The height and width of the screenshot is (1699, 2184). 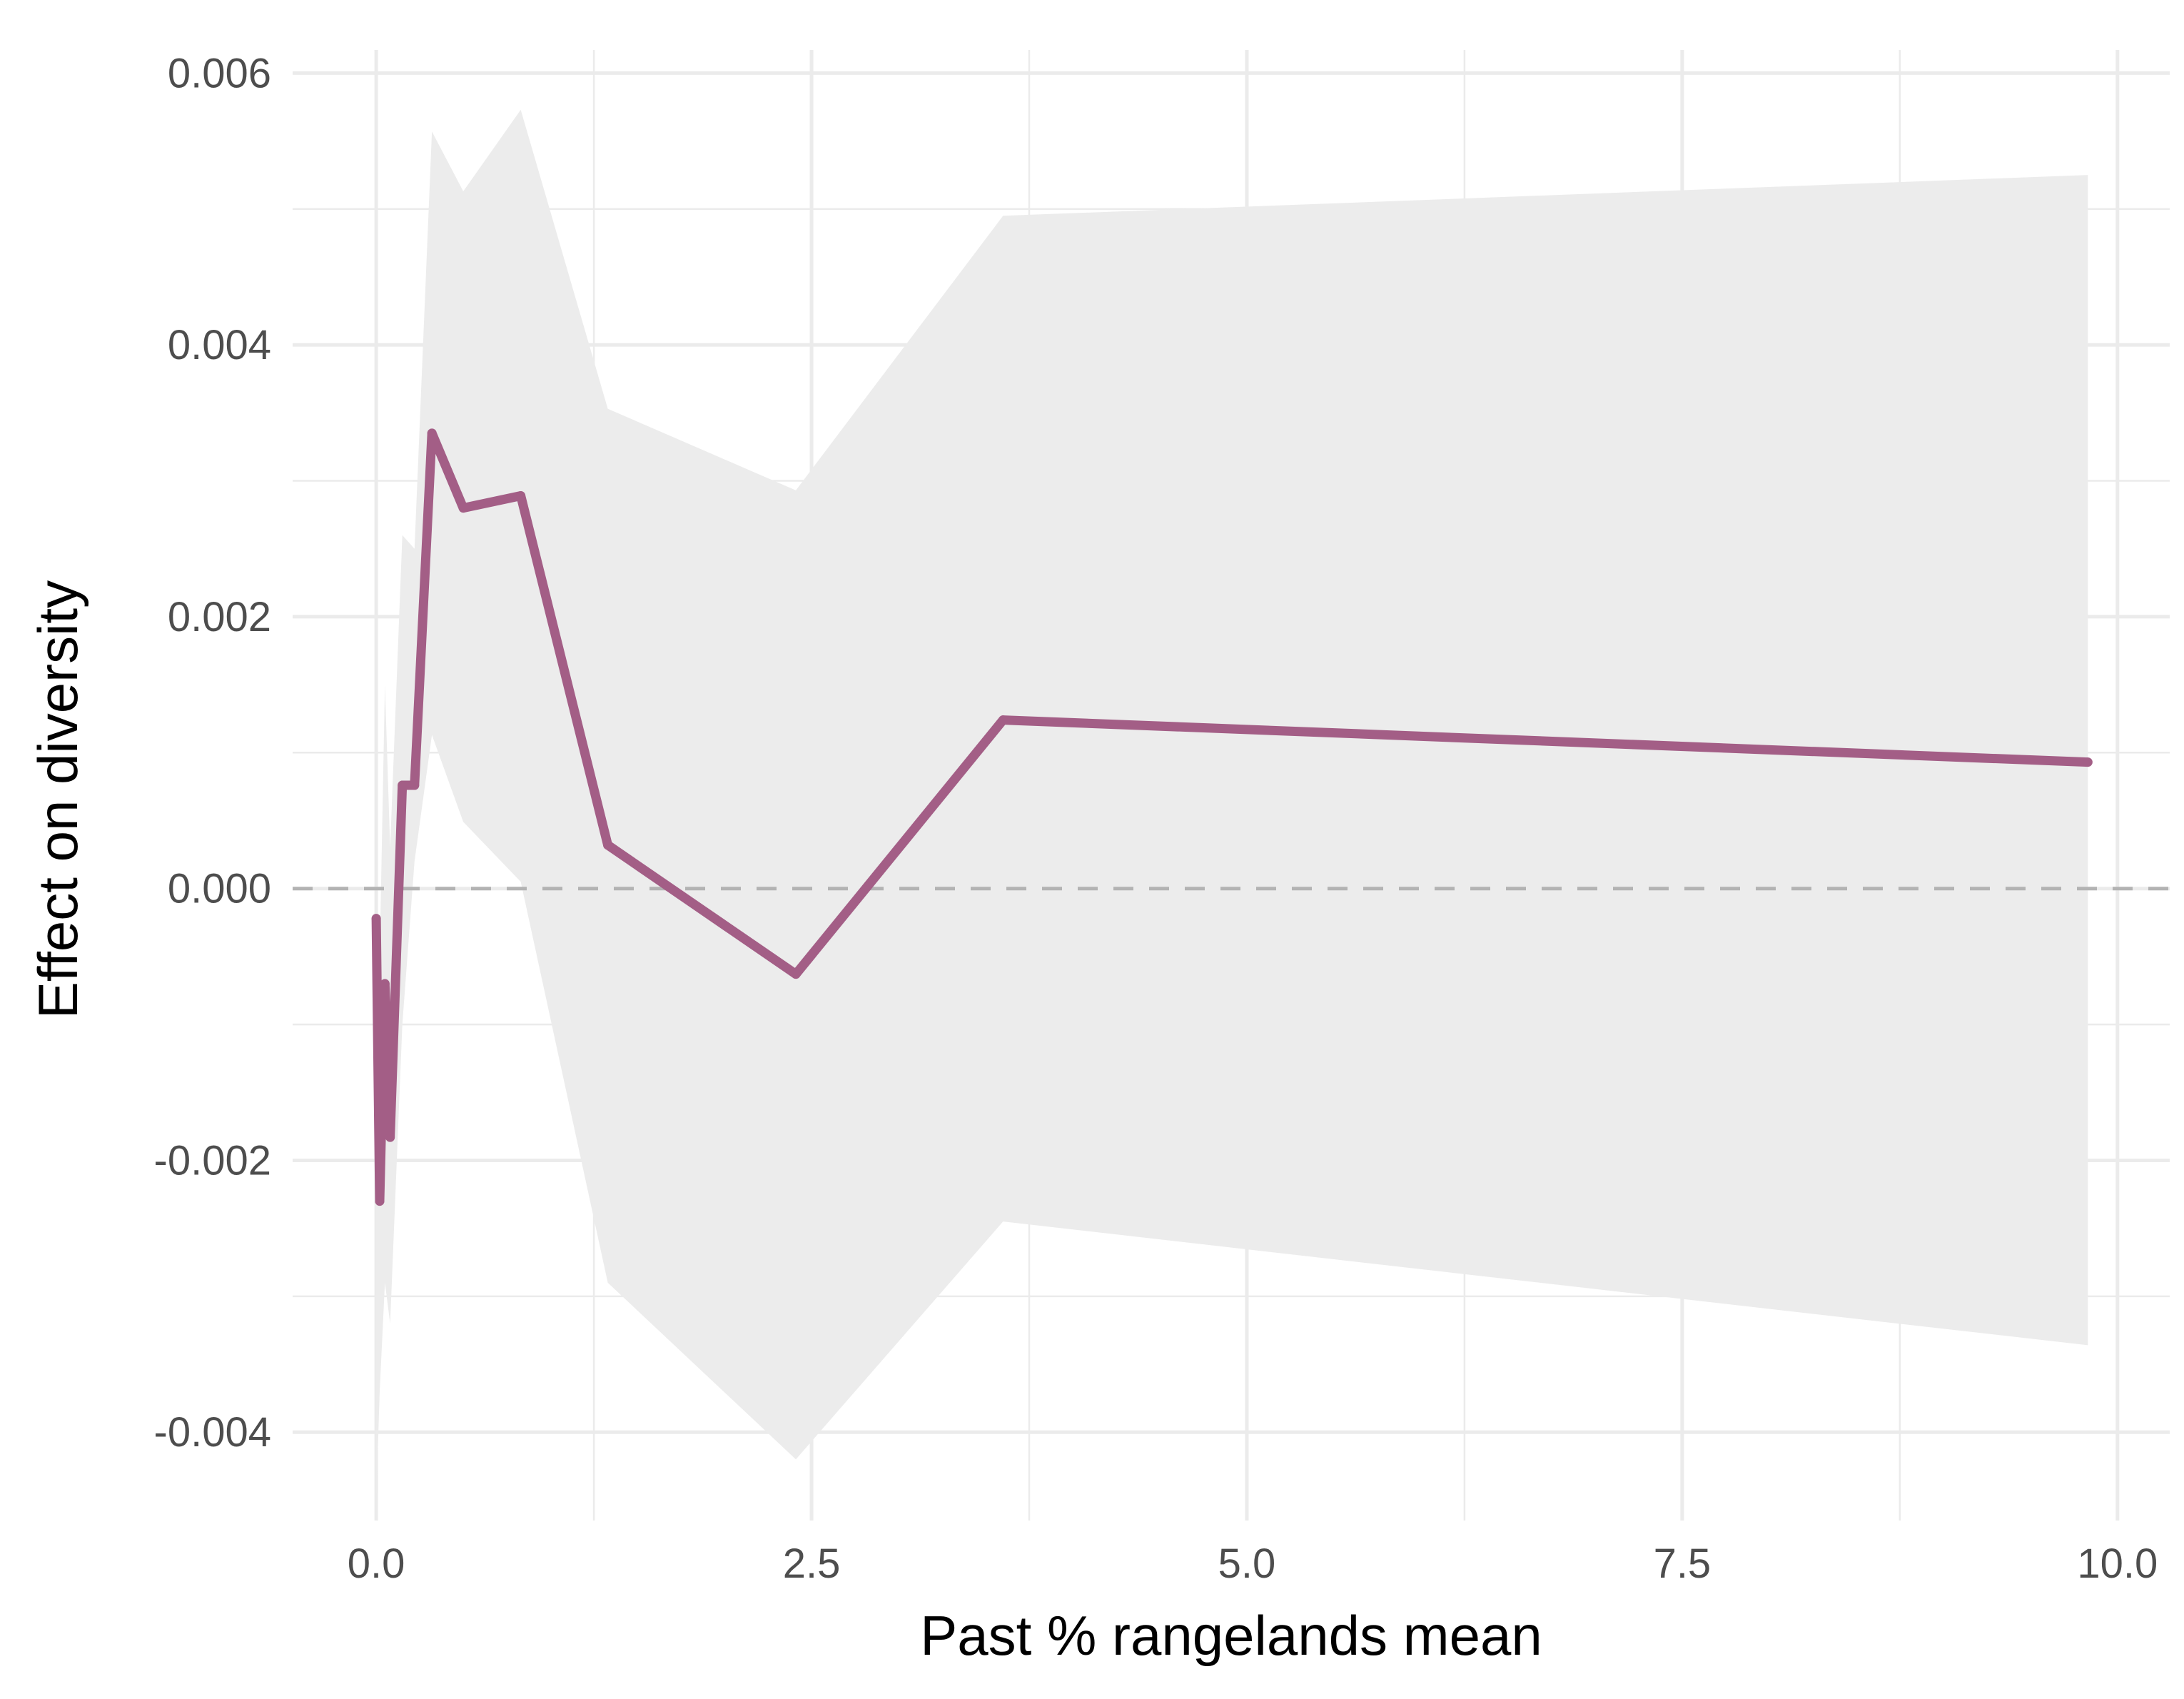 I want to click on y-tick-label: 0.002, so click(x=219, y=617).